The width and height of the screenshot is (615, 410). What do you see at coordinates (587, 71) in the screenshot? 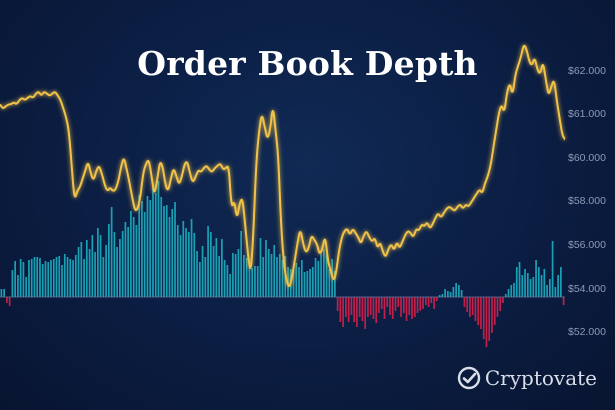
I see `y-tick-label: $62.000` at bounding box center [587, 71].